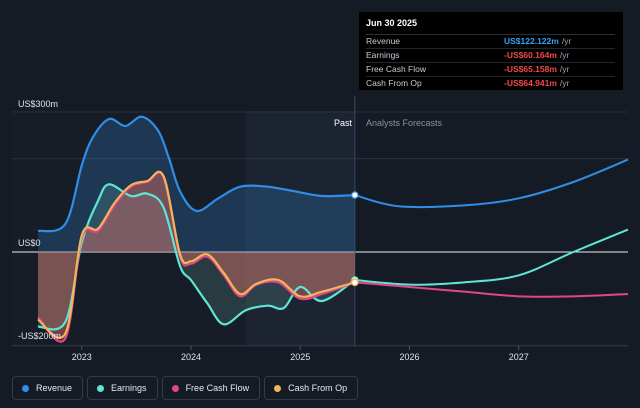 The height and width of the screenshot is (408, 640). I want to click on x-axis: 2023 2024 2025 2026 2027, so click(300, 354).